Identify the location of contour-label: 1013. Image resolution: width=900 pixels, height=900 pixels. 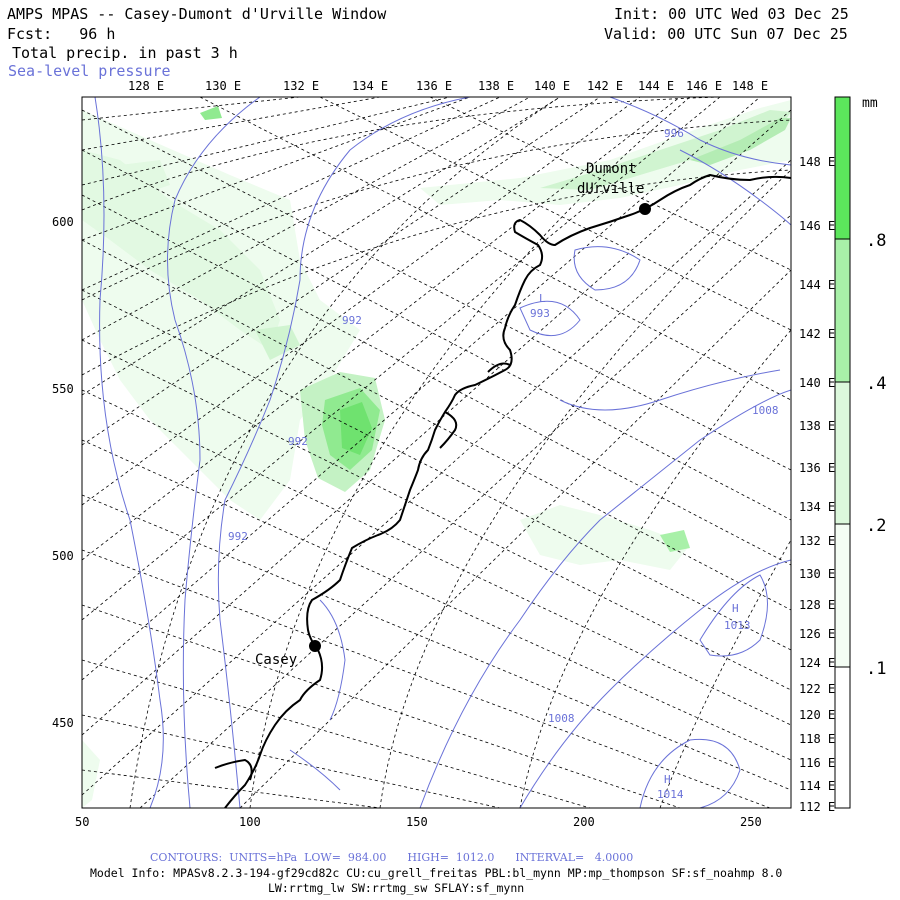
(737, 625).